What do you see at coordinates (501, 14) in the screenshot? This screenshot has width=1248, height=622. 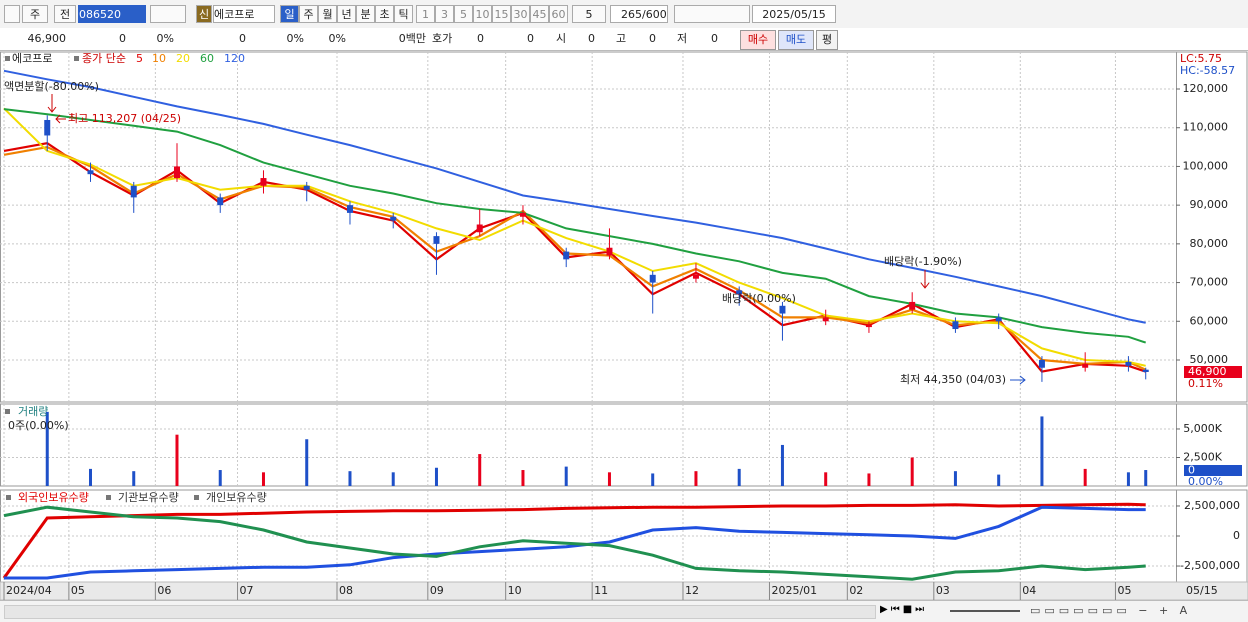 I see `interval-button: 15` at bounding box center [501, 14].